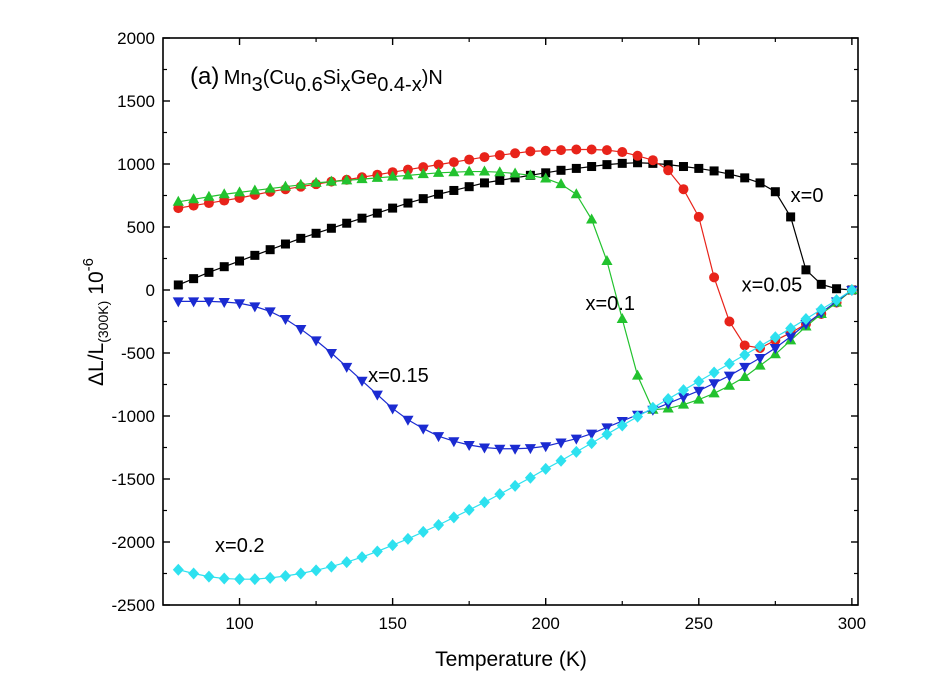 This screenshot has height=693, width=928. I want to click on formula-part: 0.4-x, so click(399, 85).